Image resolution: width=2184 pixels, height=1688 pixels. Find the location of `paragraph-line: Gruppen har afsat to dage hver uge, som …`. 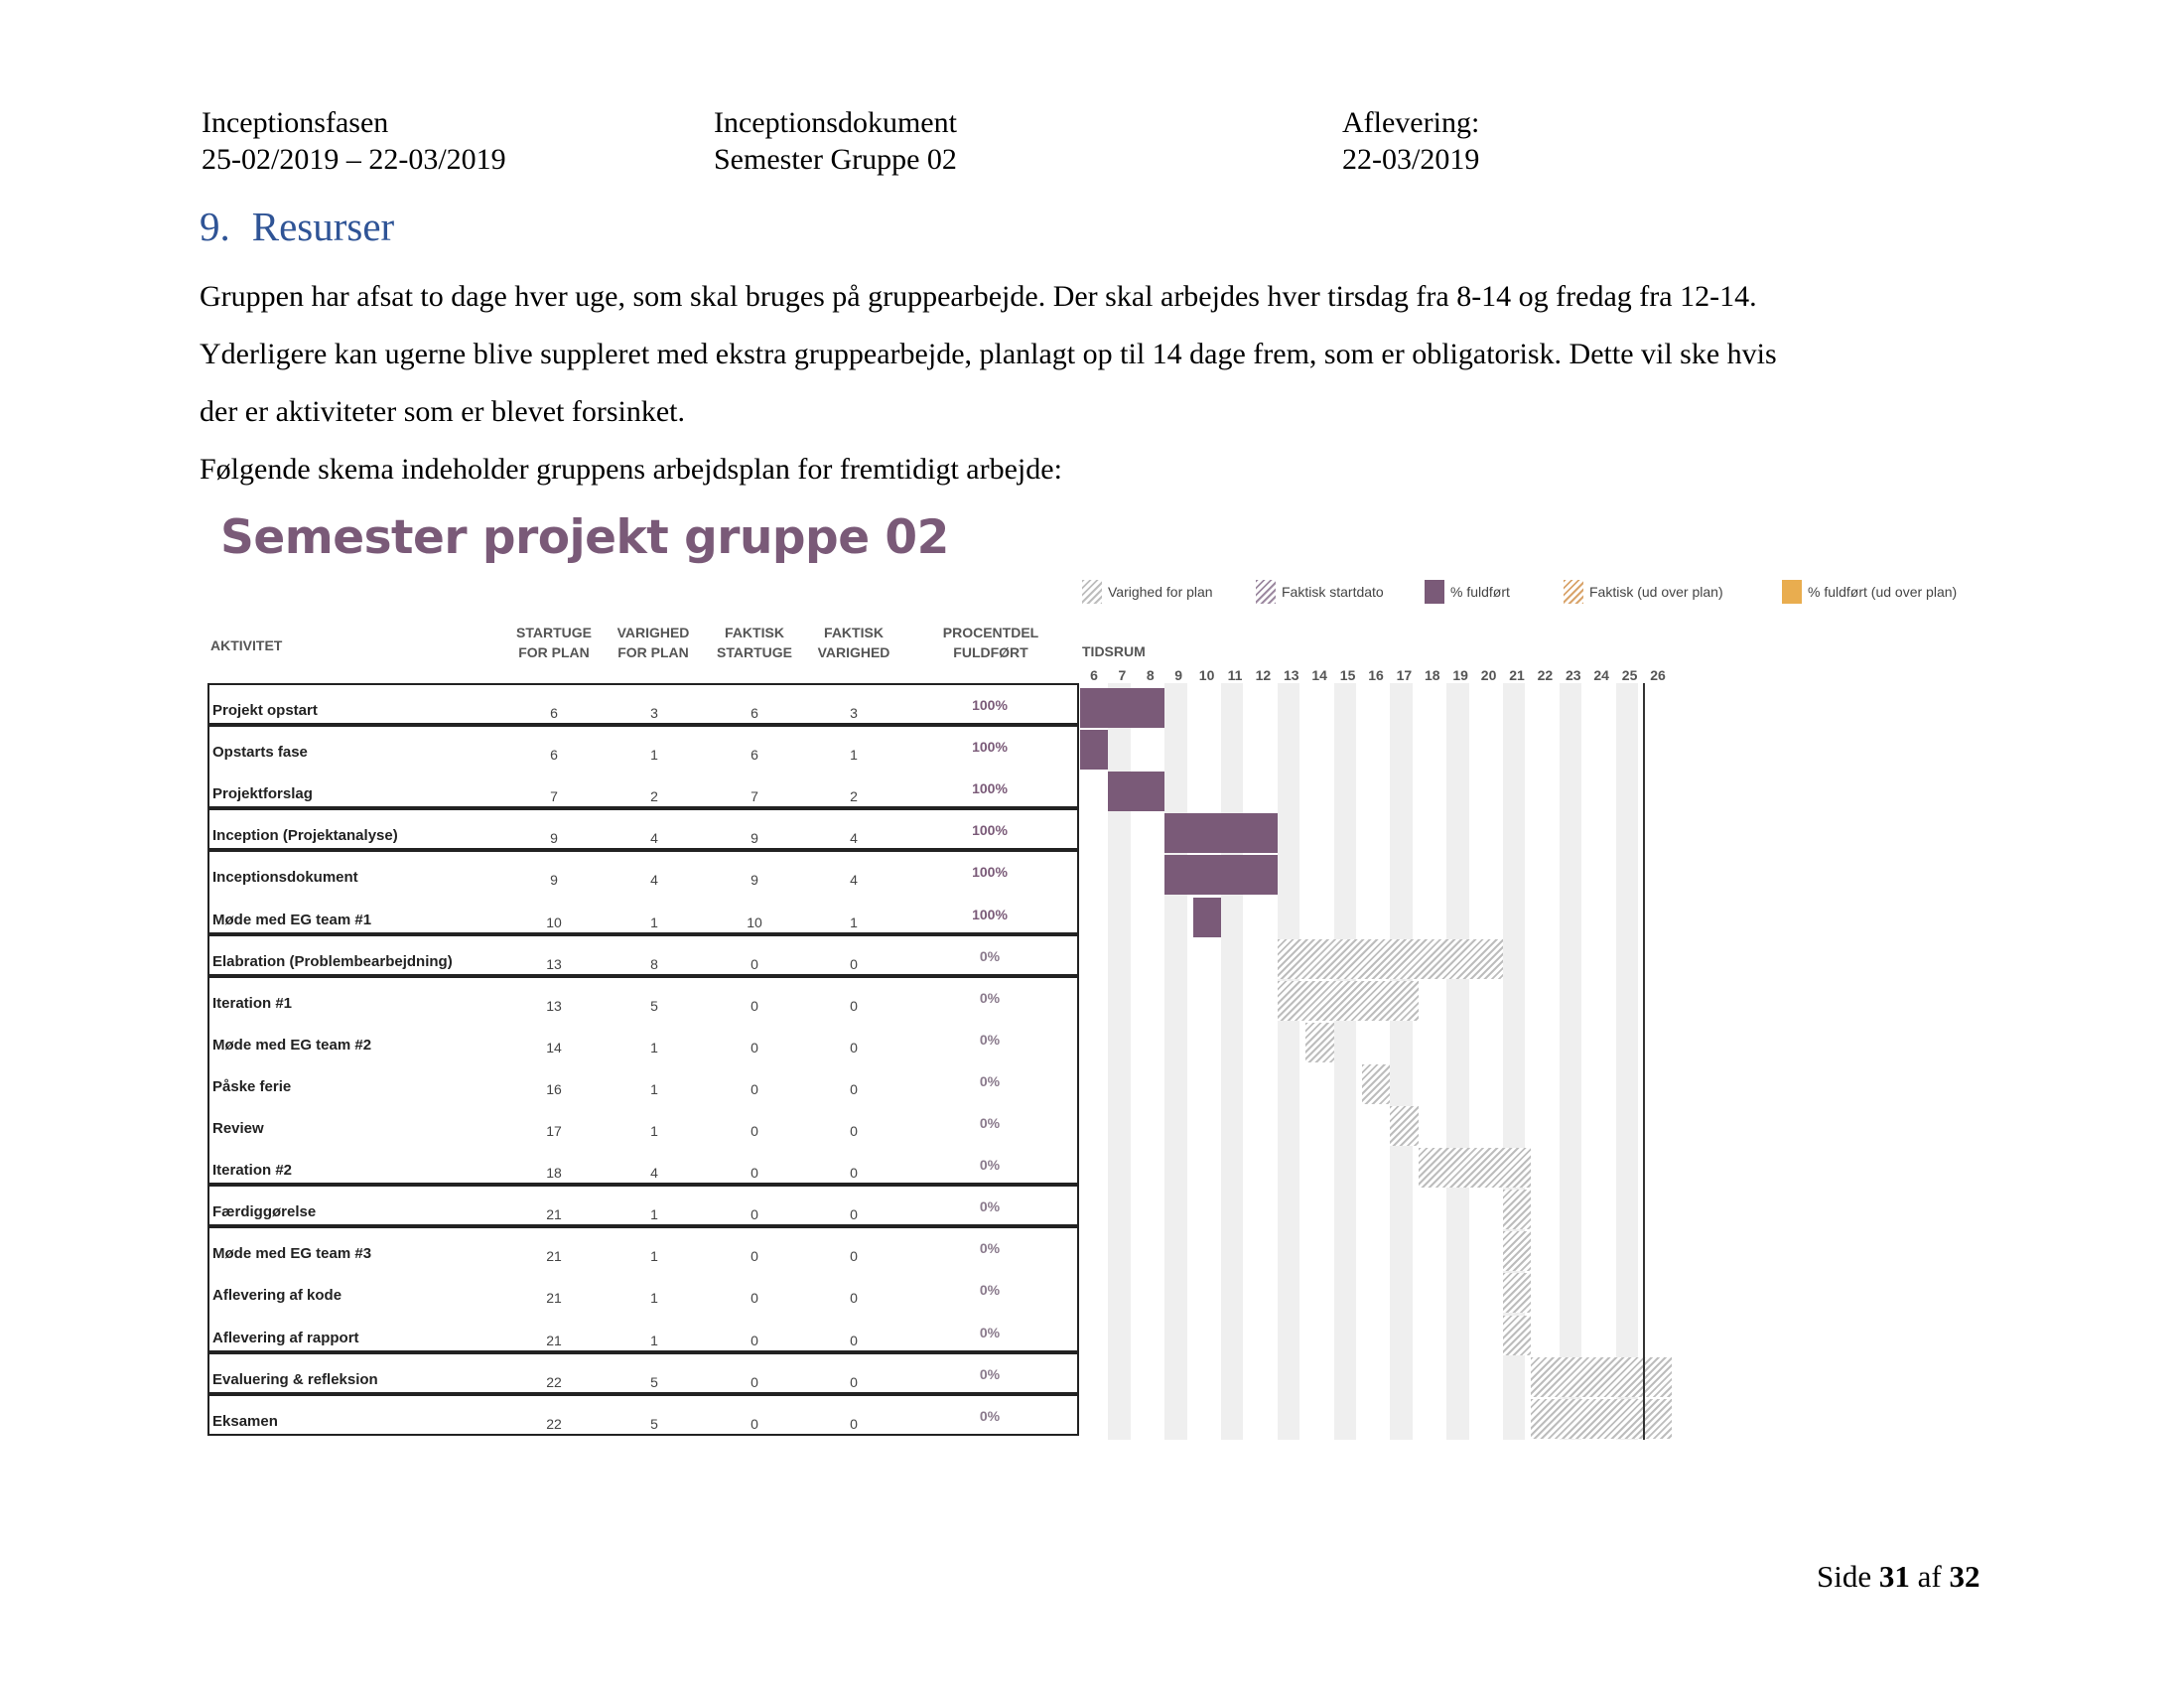

paragraph-line: Gruppen har afsat to dage hver uge, som … is located at coordinates (978, 296).